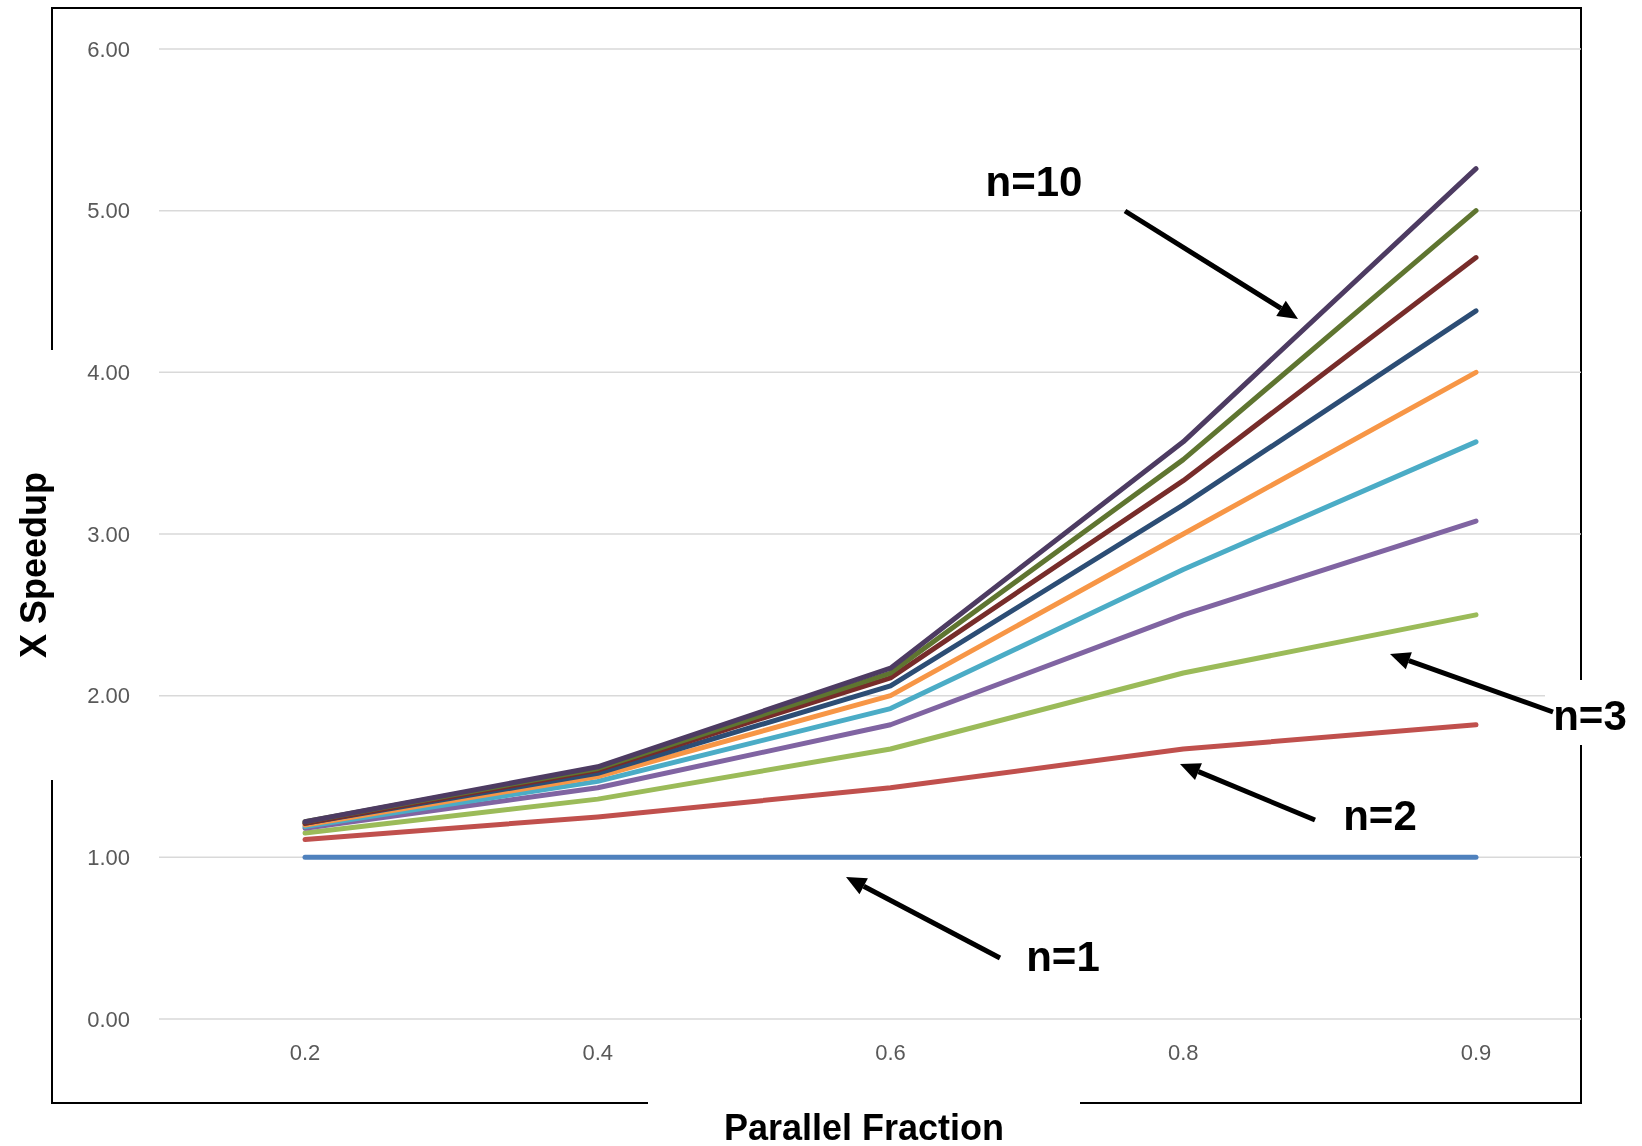 The image size is (1642, 1146). What do you see at coordinates (108, 373) in the screenshot?
I see `y-tick-label: 4.00` at bounding box center [108, 373].